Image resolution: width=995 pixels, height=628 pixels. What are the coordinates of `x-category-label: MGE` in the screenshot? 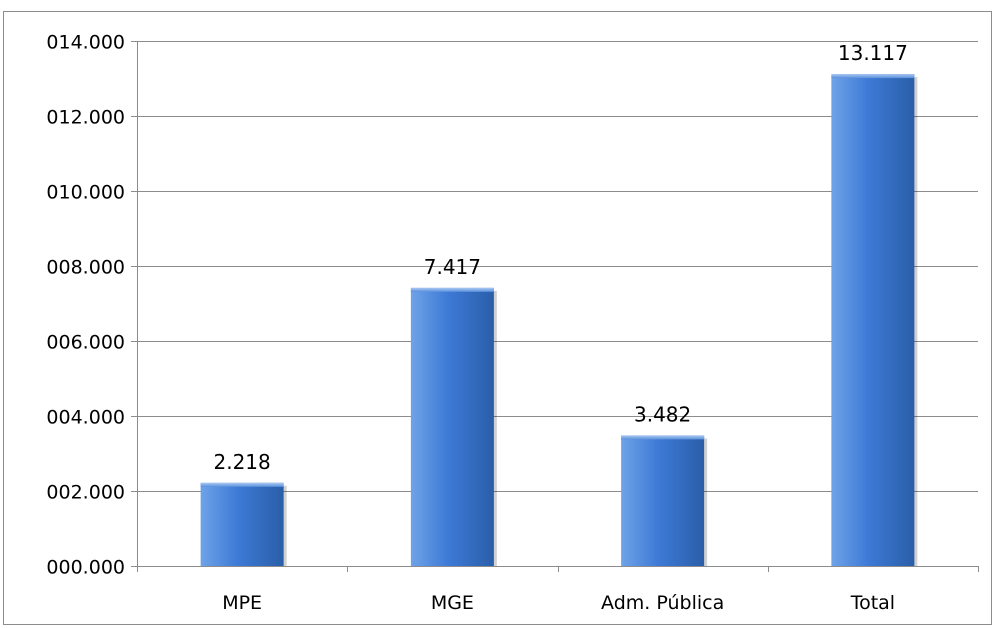 It's located at (452, 603).